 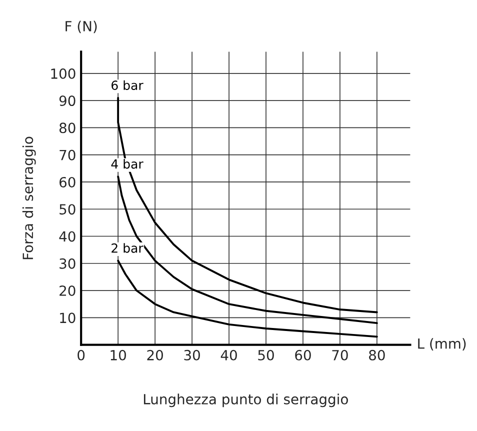 What do you see at coordinates (68, 155) in the screenshot?
I see `y-tick-label: 70` at bounding box center [68, 155].